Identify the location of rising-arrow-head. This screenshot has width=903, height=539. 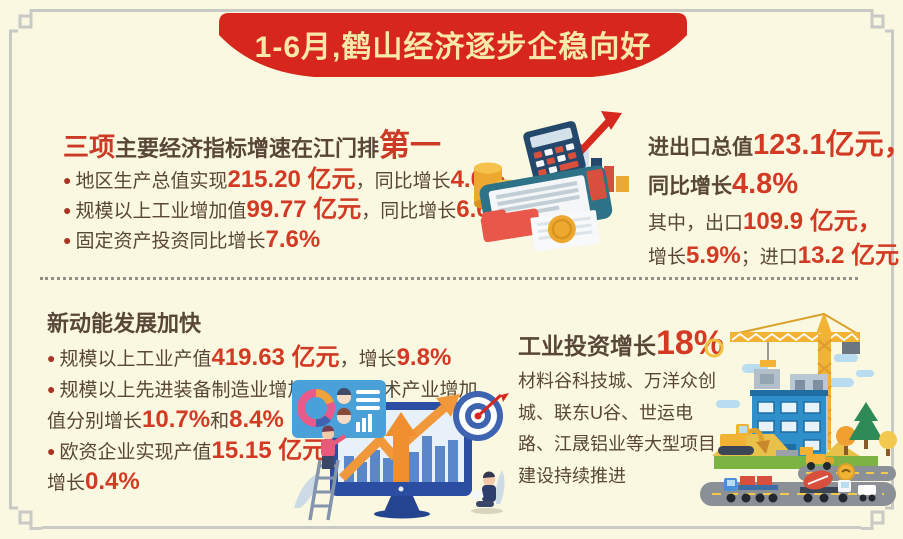
(611, 120).